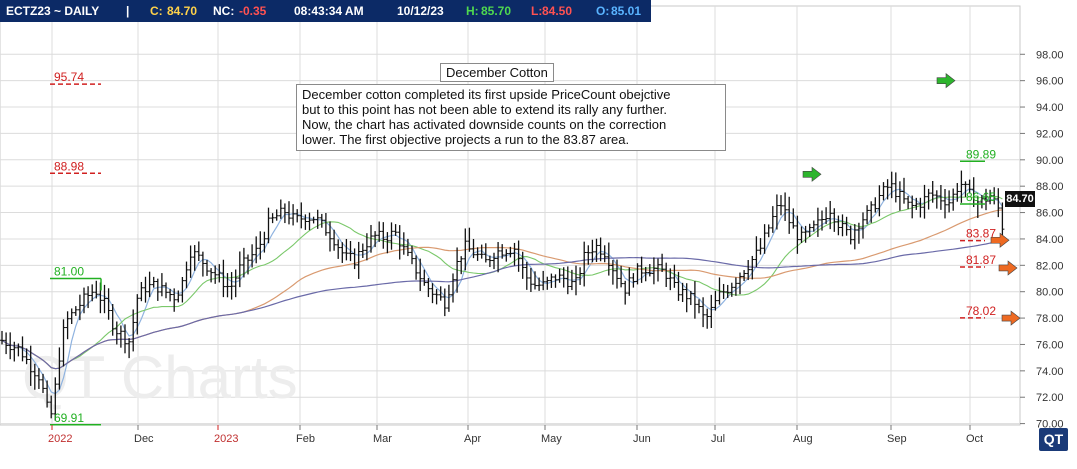 This screenshot has width=1077, height=469. What do you see at coordinates (182, 11) in the screenshot?
I see `close-value: 84.70` at bounding box center [182, 11].